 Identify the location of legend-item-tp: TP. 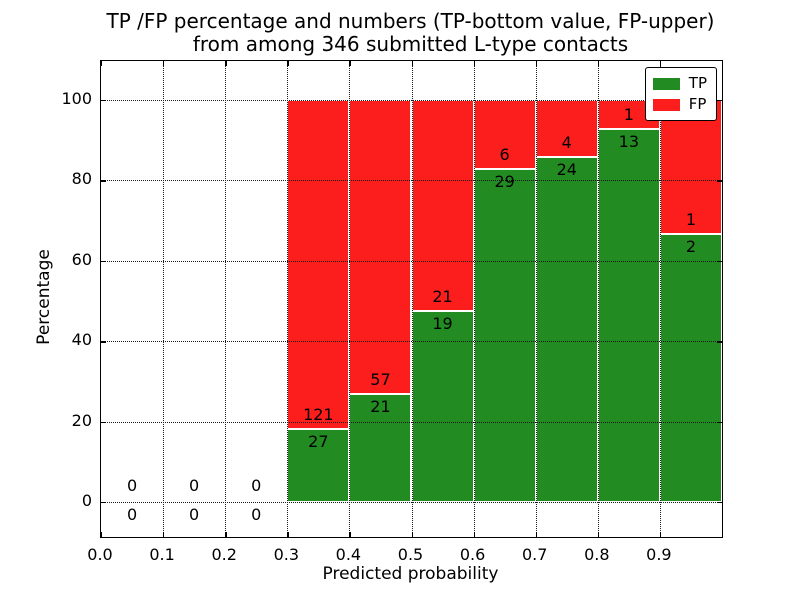
(679, 83).